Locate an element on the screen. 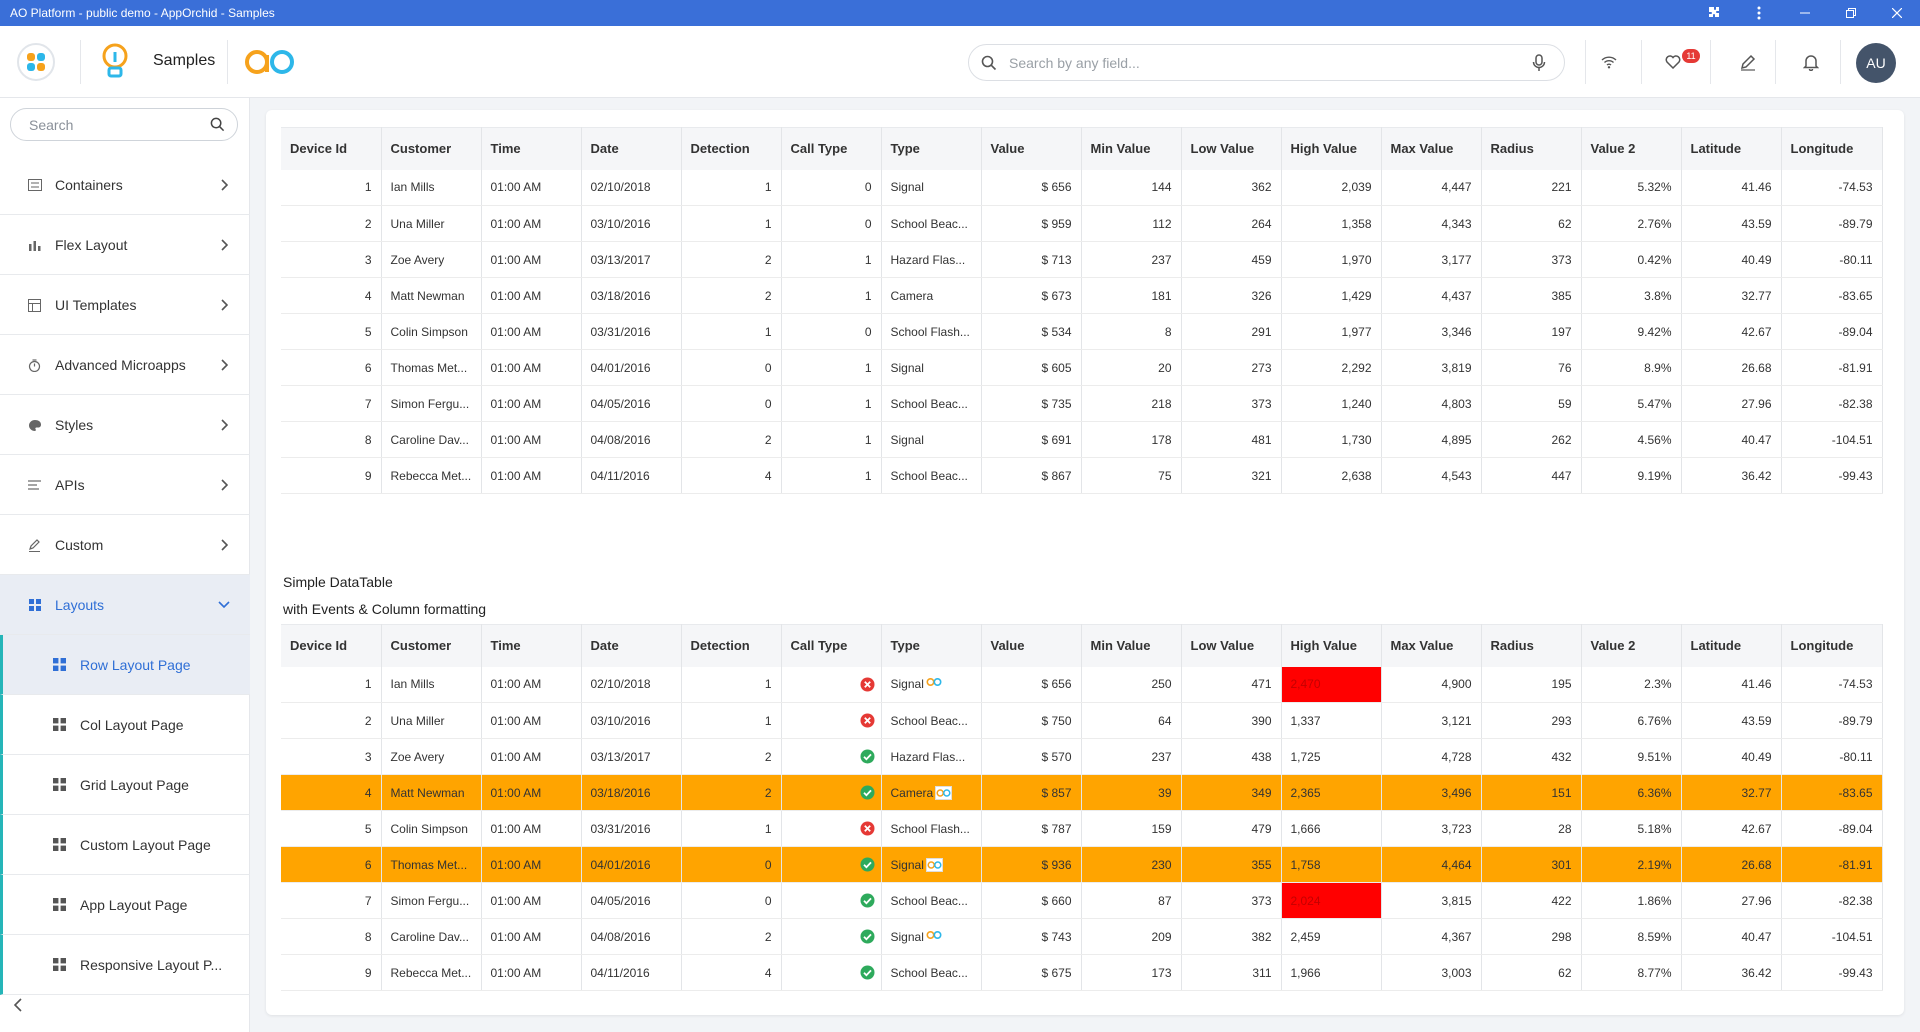 The height and width of the screenshot is (1032, 1920). bell-icon is located at coordinates (1811, 62).